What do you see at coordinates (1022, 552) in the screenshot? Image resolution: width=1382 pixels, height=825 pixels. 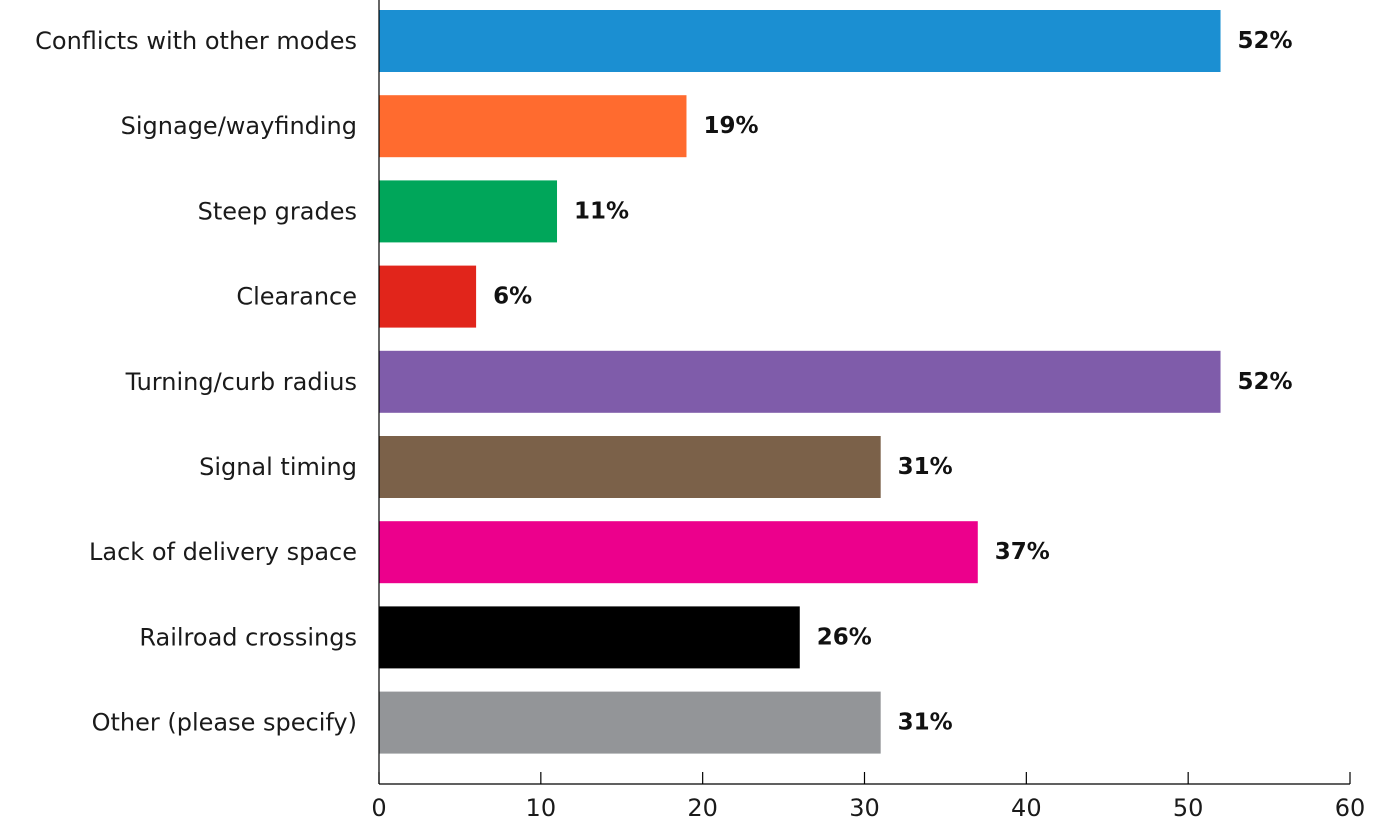 I see `value-label: 37%` at bounding box center [1022, 552].